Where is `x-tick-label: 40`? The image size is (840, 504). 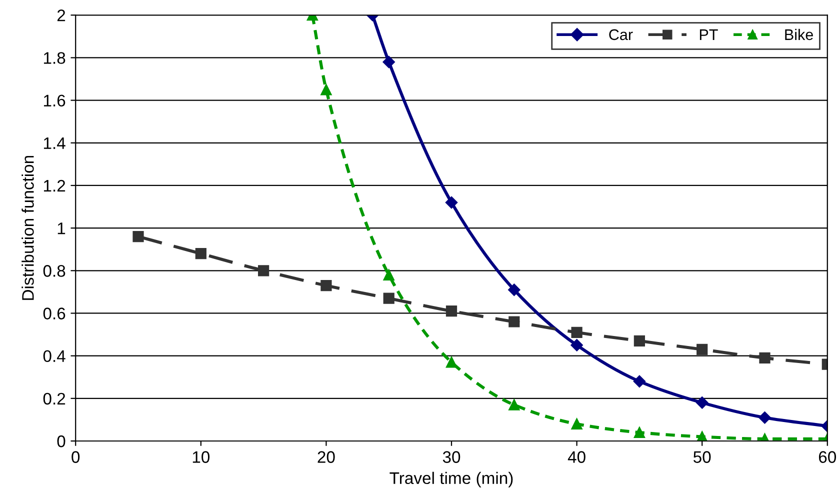 x-tick-label: 40 is located at coordinates (577, 457).